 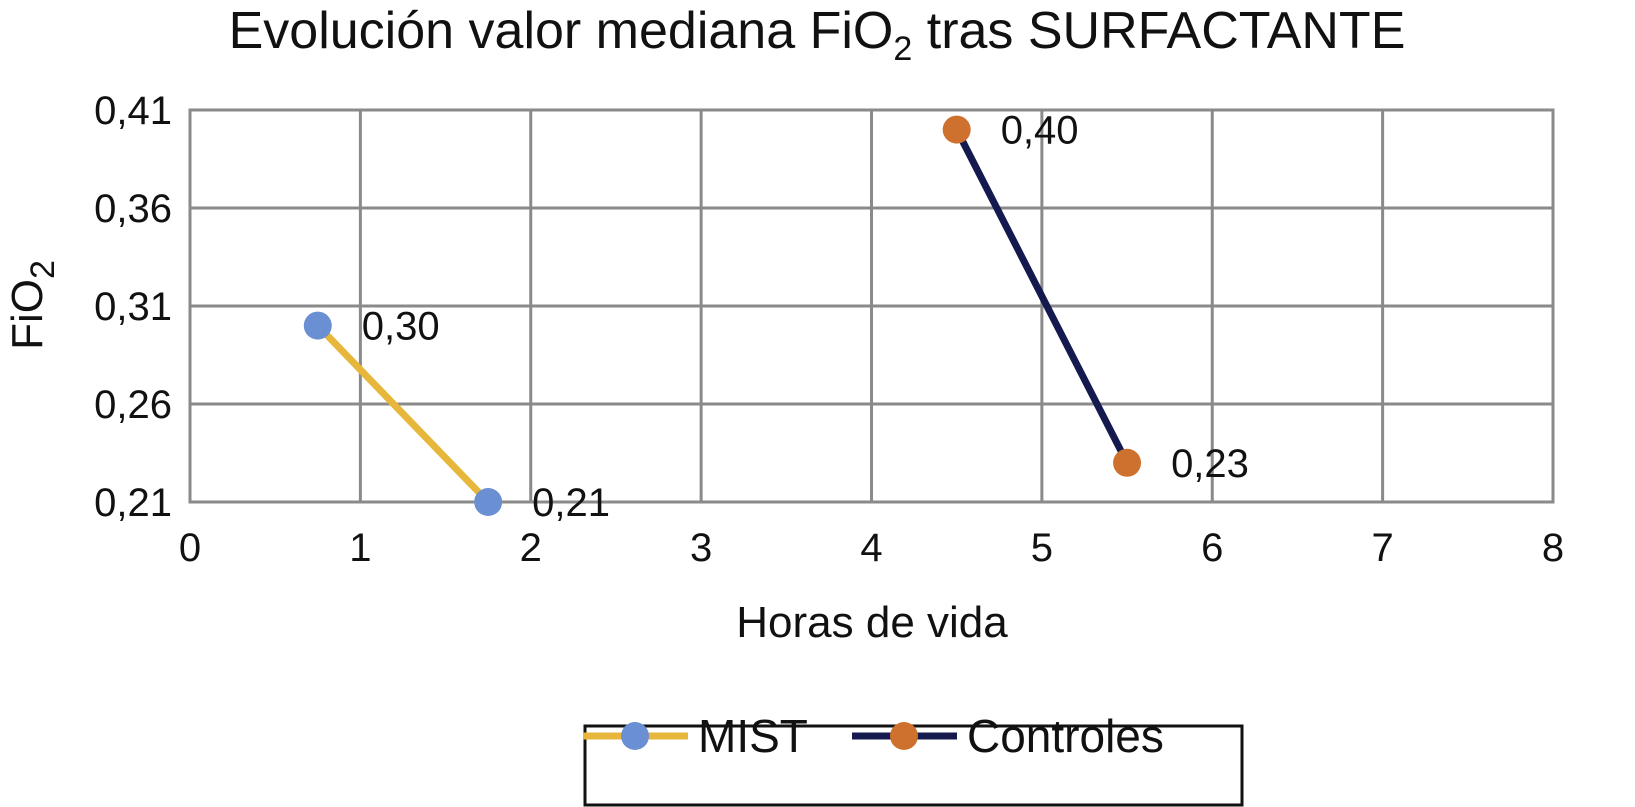 I want to click on x-tick-label: 5, so click(x=1042, y=548).